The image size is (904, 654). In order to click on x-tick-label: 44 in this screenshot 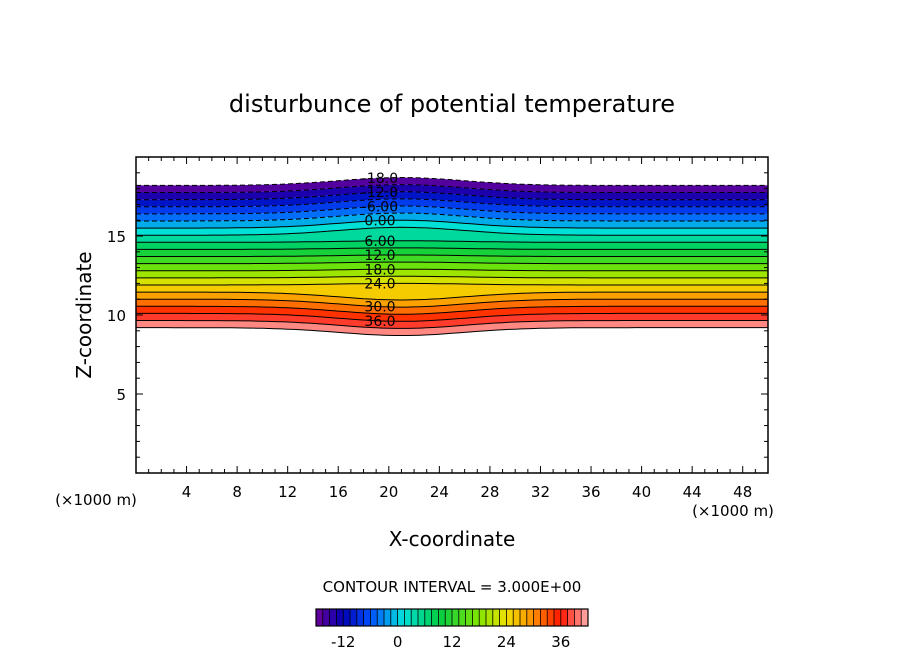, I will do `click(692, 492)`.